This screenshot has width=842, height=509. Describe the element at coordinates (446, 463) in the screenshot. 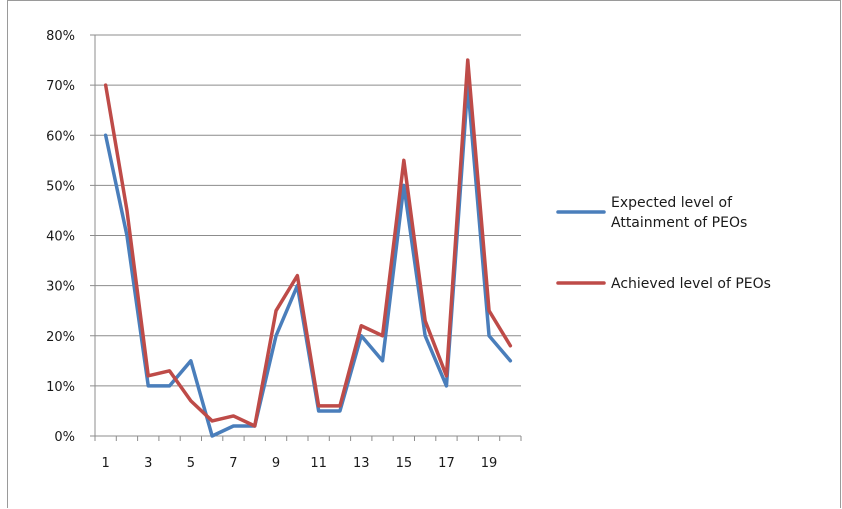

I see `x-tick-label: 17` at that location.